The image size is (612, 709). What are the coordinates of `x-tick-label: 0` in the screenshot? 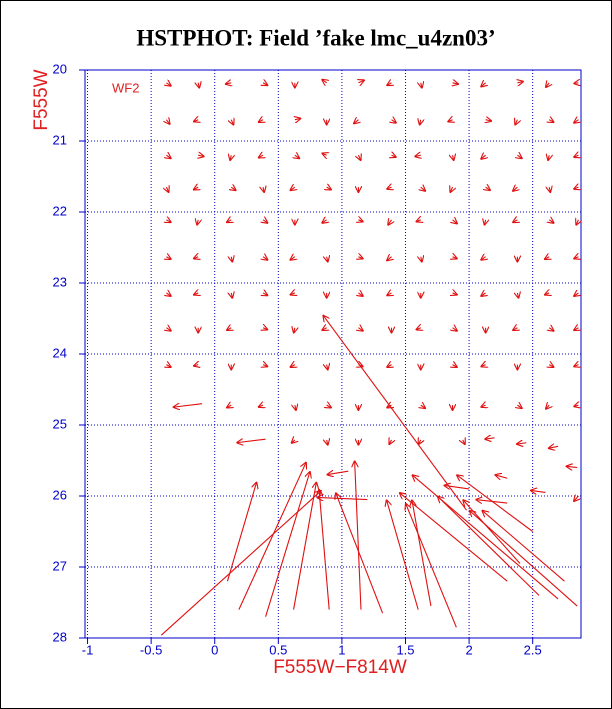 It's located at (214, 649).